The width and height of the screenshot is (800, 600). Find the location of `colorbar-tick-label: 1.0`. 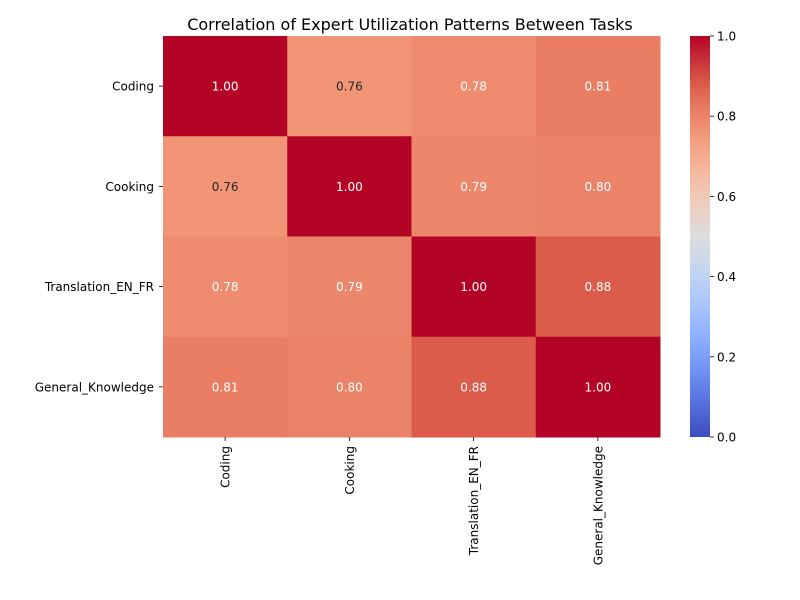

colorbar-tick-label: 1.0 is located at coordinates (726, 37).